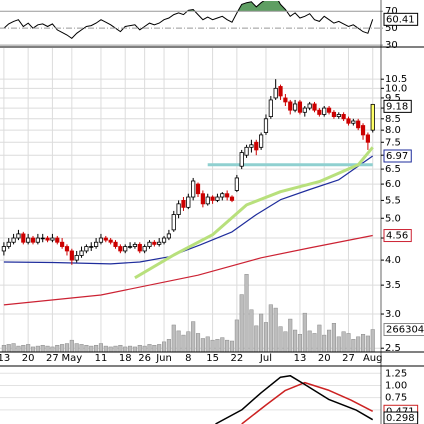  Describe the element at coordinates (373, 358) in the screenshot. I see `x-tick-label: Aug` at that location.